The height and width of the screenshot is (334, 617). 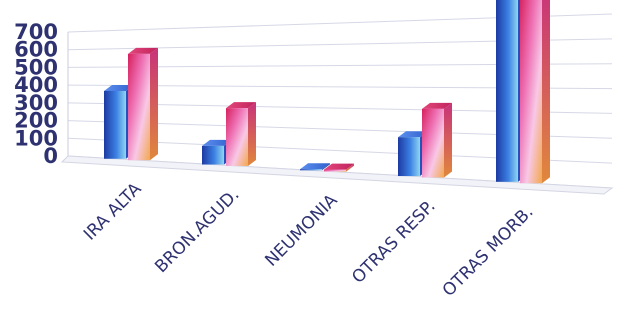 What do you see at coordinates (36, 121) in the screenshot?
I see `y-tick-label: 200` at bounding box center [36, 121].